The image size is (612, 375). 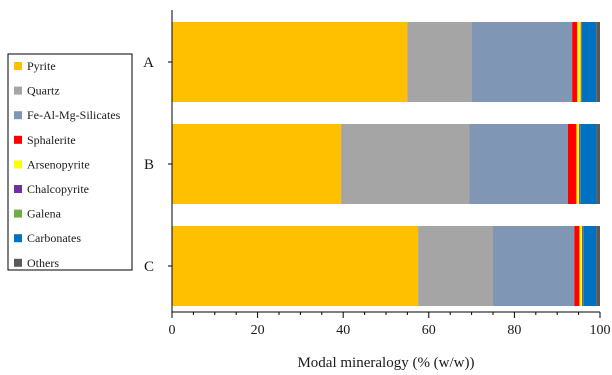 I want to click on legend-swatch-arsenopyrite, so click(x=18, y=164).